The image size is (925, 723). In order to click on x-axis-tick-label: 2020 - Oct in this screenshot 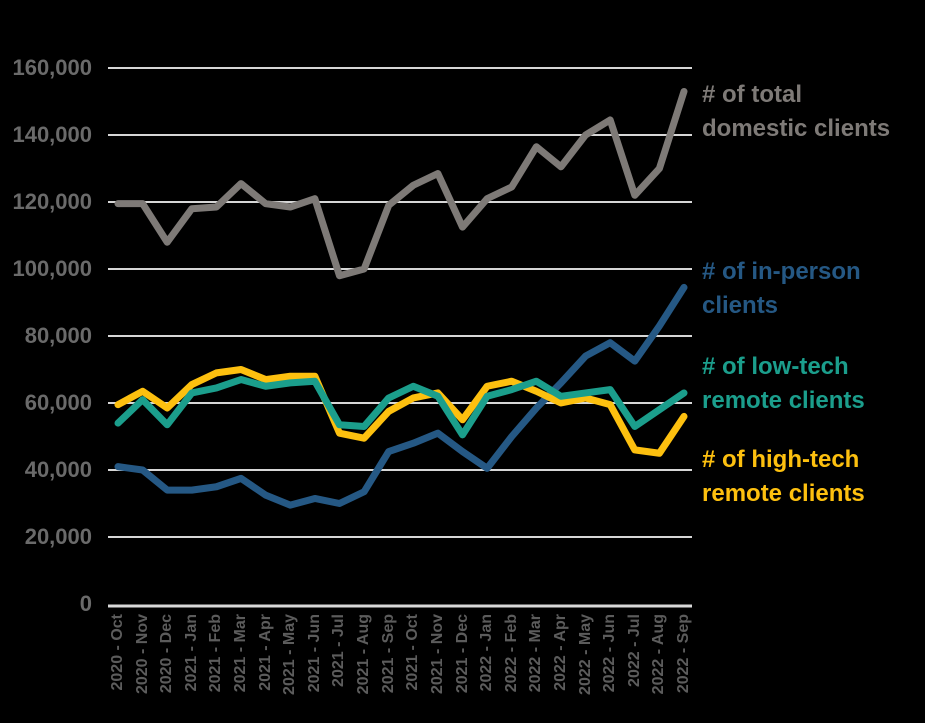, I will do `click(118, 666)`.